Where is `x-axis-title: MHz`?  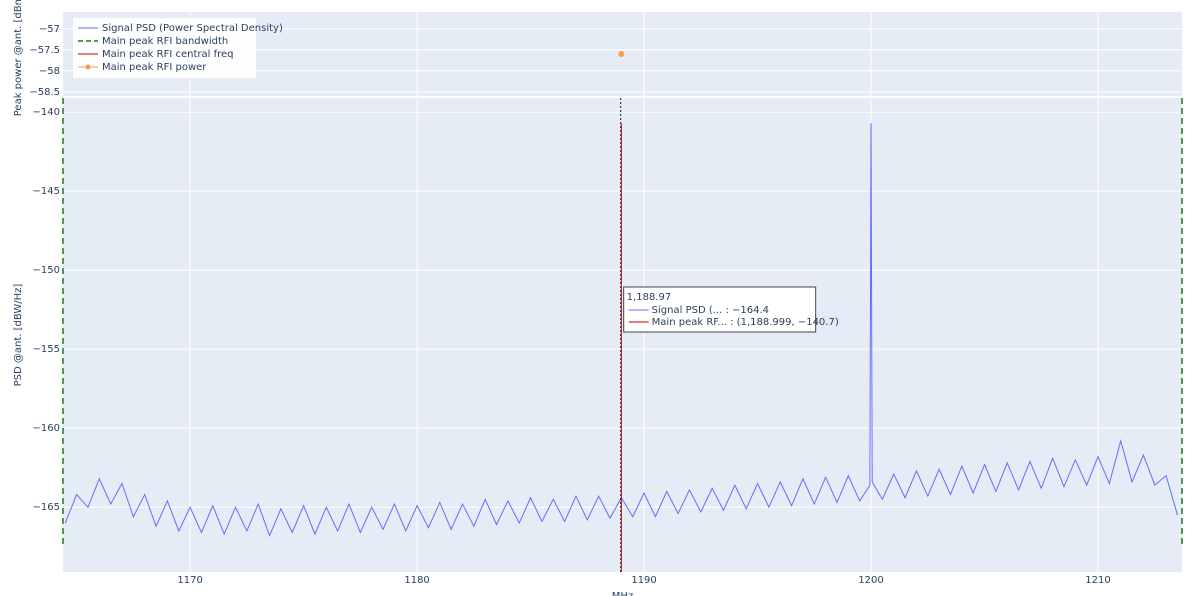
x-axis-title: MHz is located at coordinates (622, 593).